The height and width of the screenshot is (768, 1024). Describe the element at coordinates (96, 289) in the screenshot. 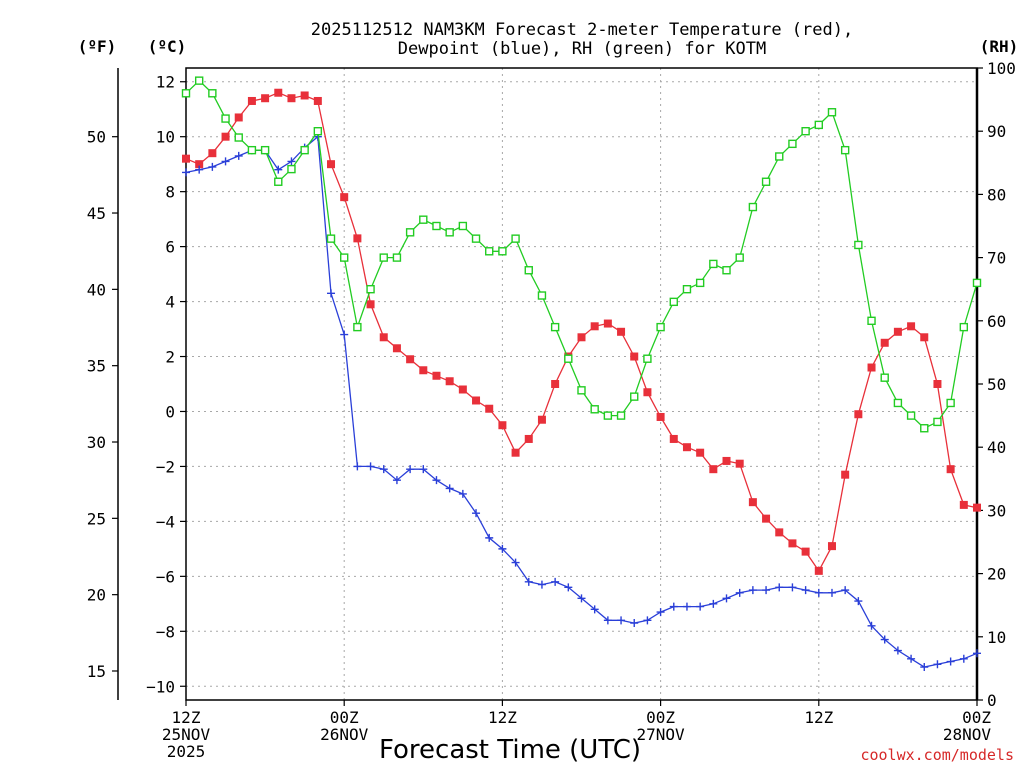

I see `fahrenheit-tick-label: 40` at that location.